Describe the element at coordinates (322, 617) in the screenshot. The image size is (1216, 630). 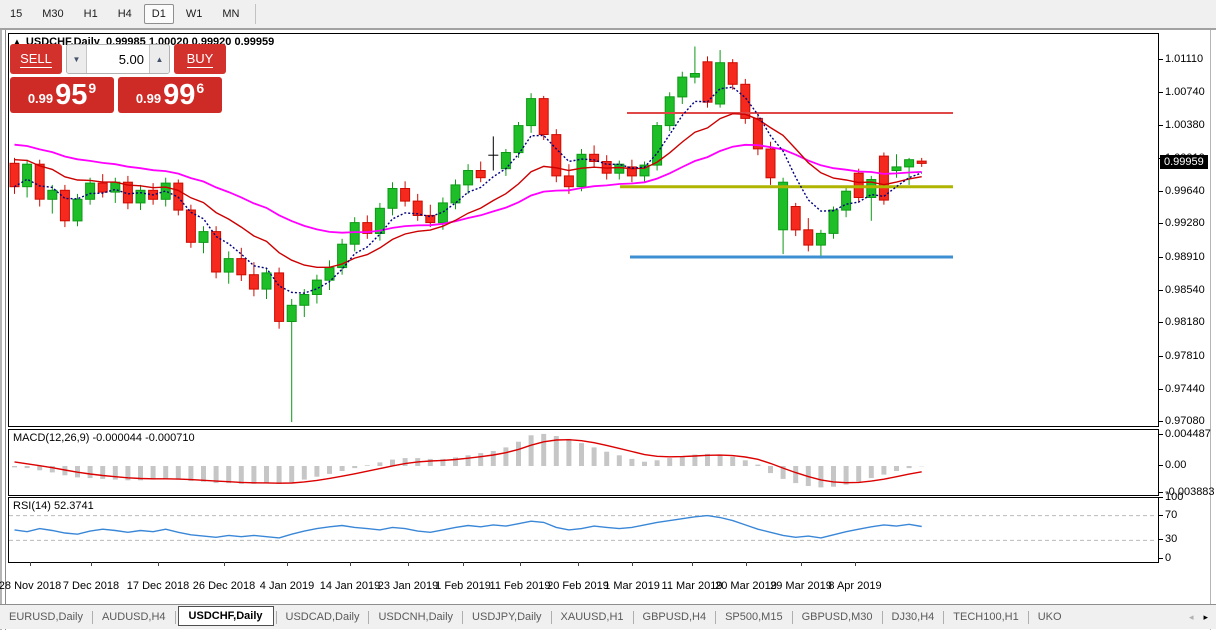
I see `tab-usdcad-daily: USDCAD,Daily` at that location.